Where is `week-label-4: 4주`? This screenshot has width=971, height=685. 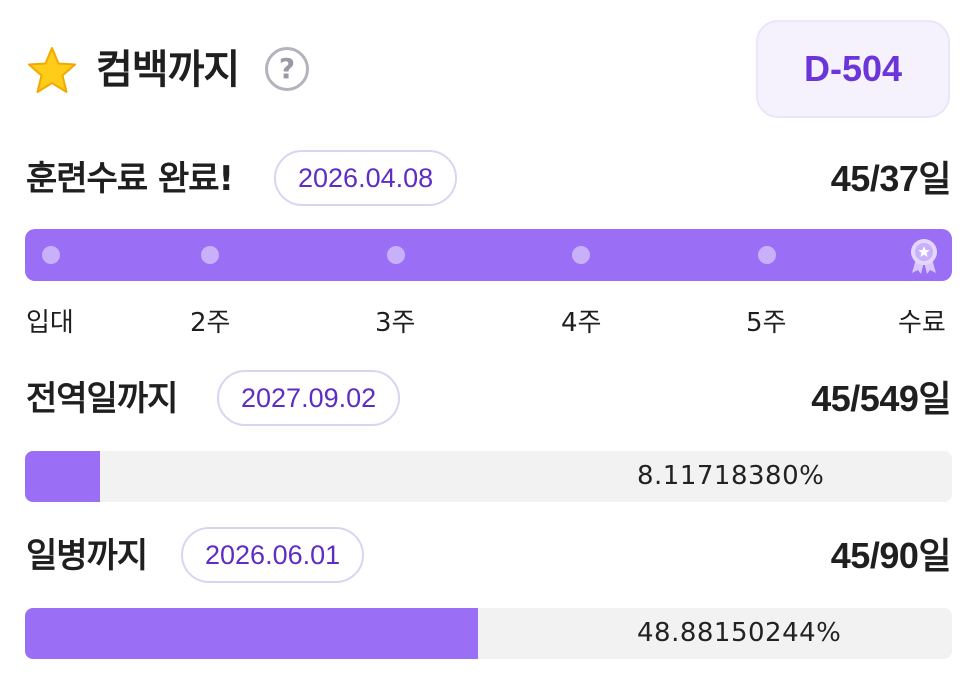
week-label-4: 4주 is located at coordinates (581, 323).